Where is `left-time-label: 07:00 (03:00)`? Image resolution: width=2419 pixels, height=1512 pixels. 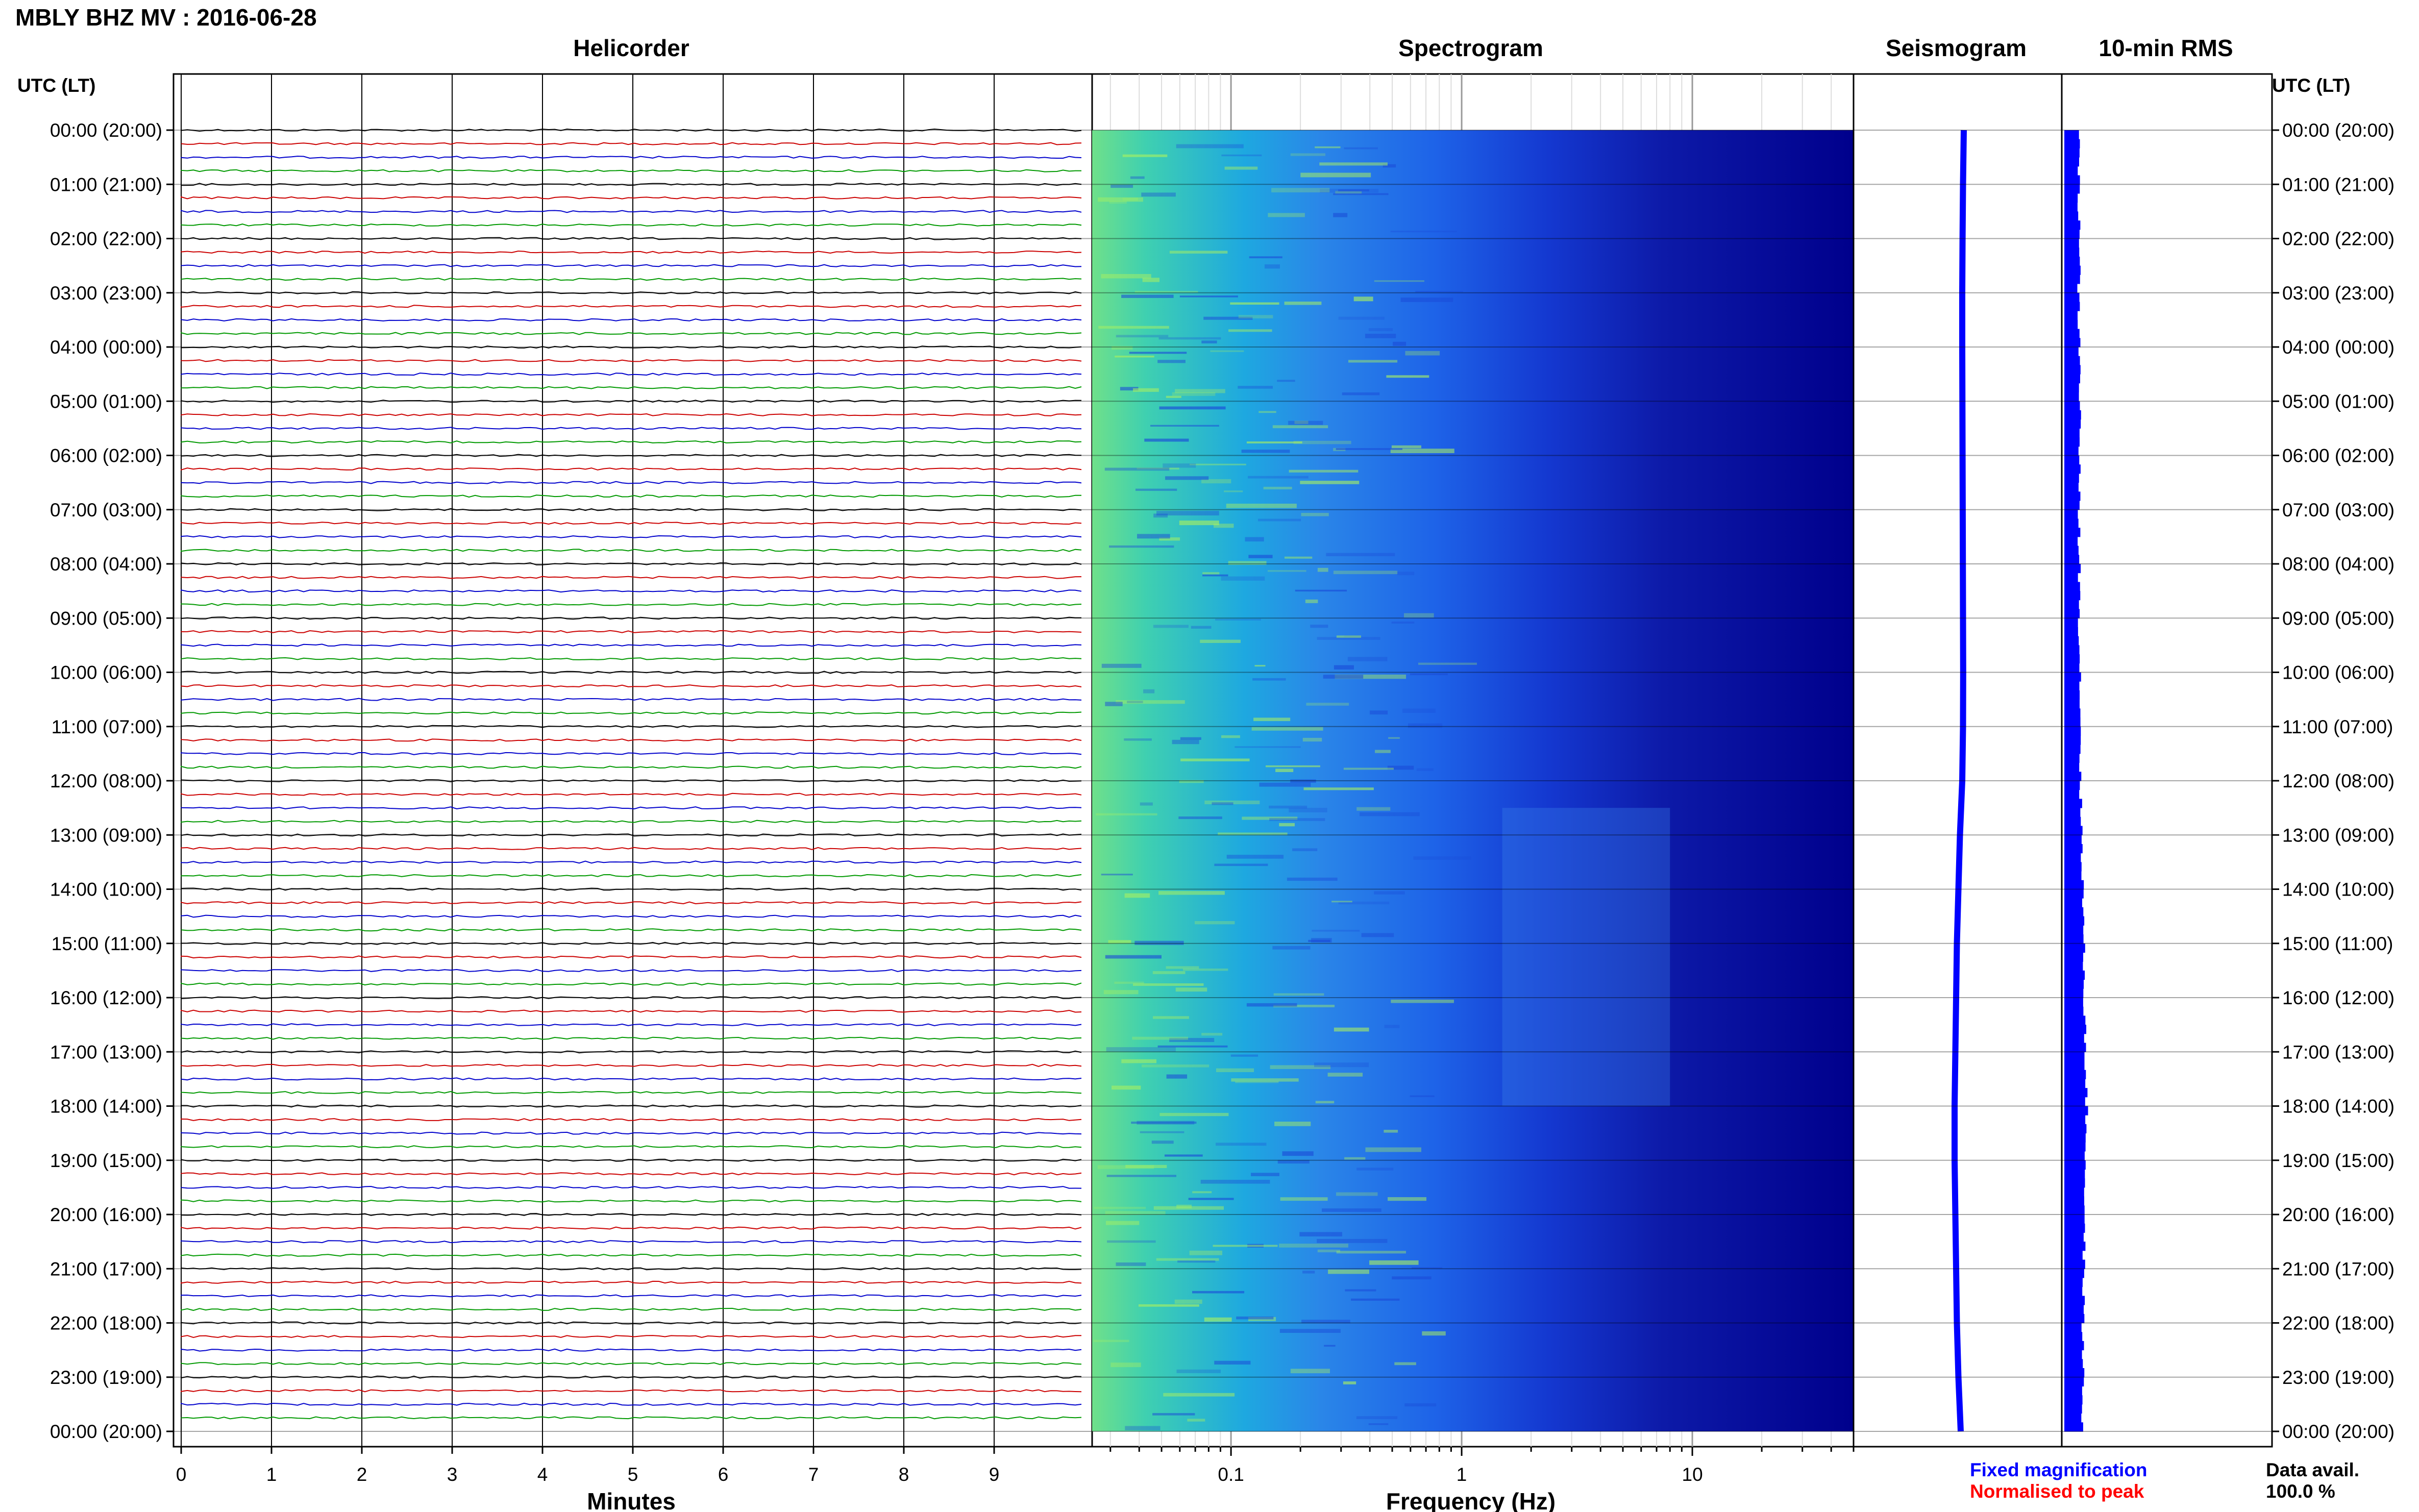 left-time-label: 07:00 (03:00) is located at coordinates (106, 510).